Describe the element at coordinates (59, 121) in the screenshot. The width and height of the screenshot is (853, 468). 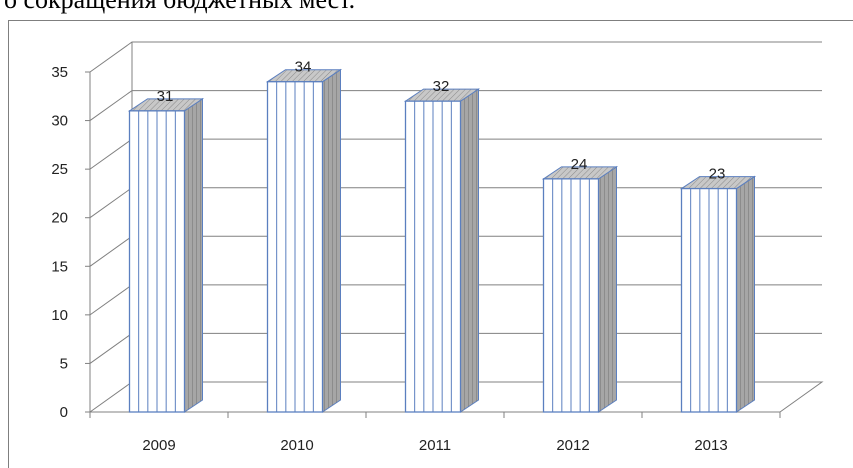
I see `y-tick-label: 30` at that location.